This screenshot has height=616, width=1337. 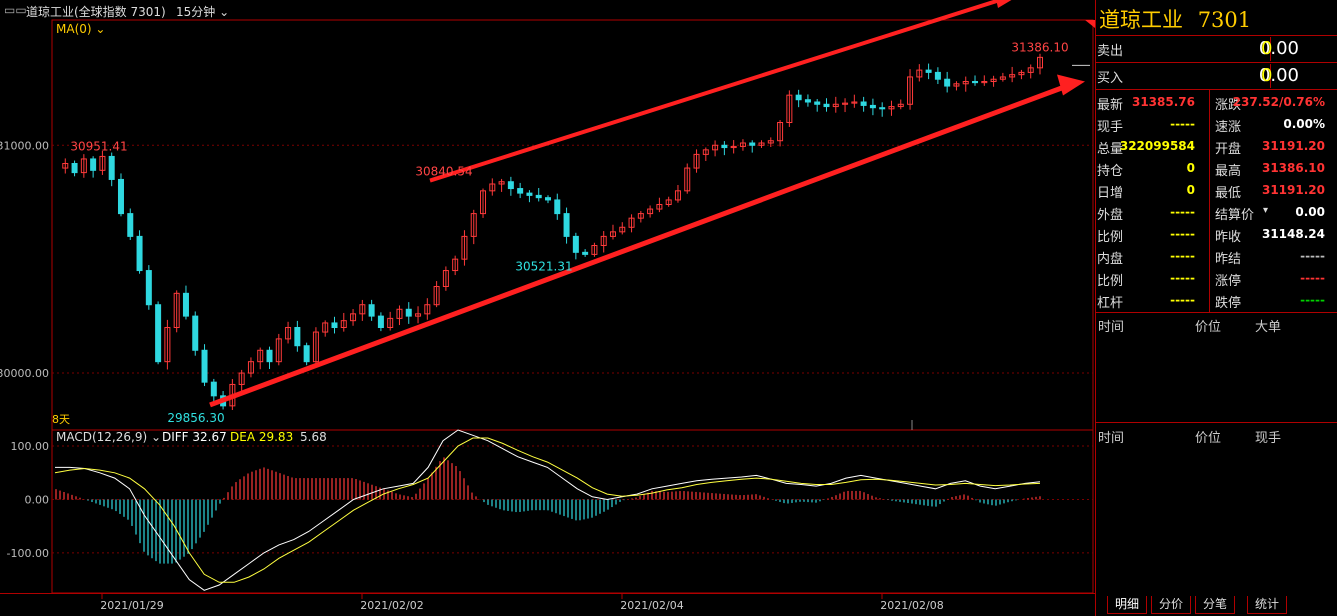 What do you see at coordinates (1266, 210) in the screenshot?
I see `chevron-down-icon: ▾` at bounding box center [1266, 210].